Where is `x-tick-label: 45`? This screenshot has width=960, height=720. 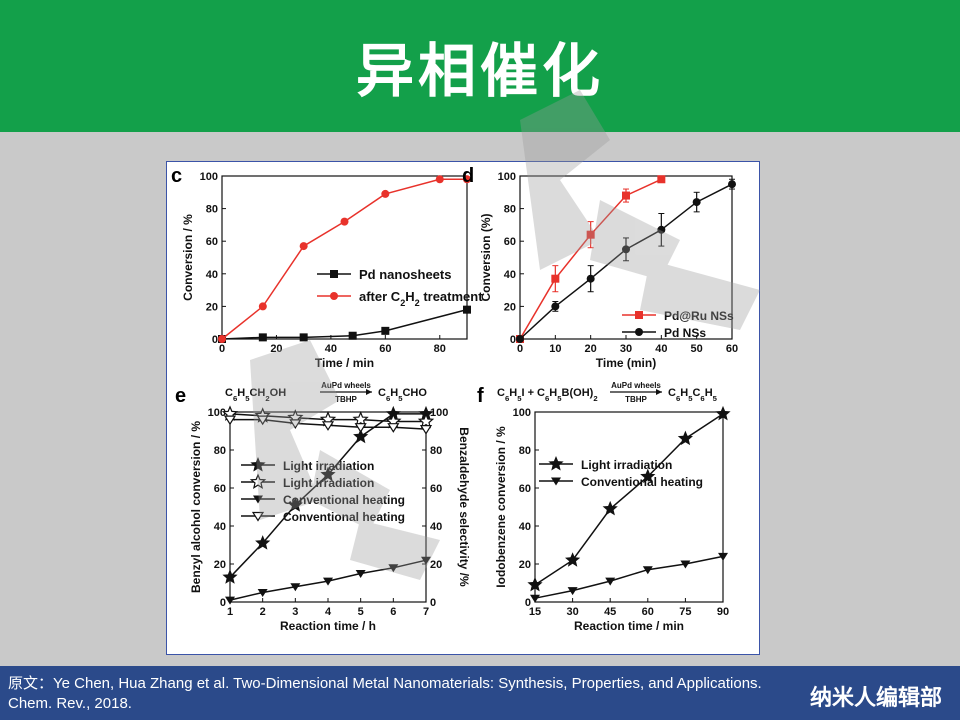 x-tick-label: 45 is located at coordinates (610, 612).